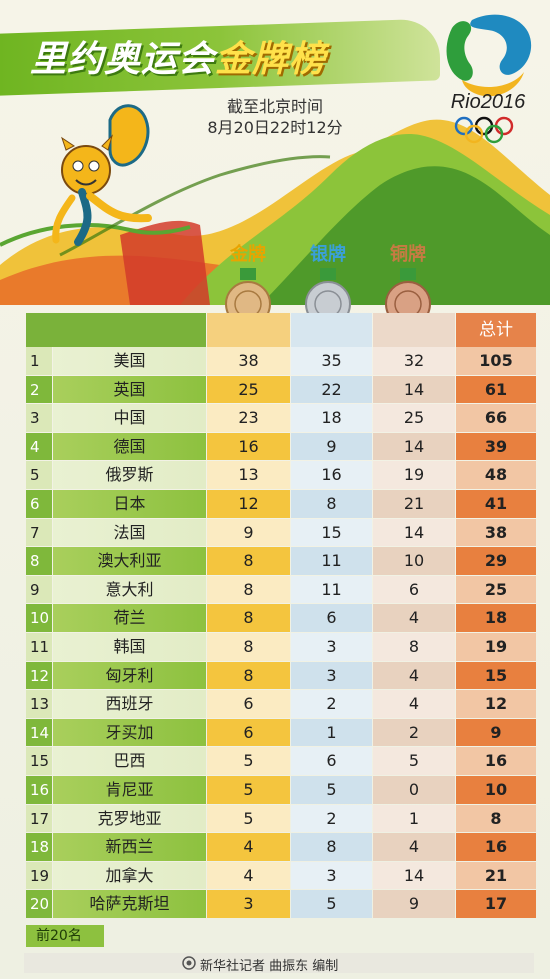  I want to click on rank-cell: 8, so click(39, 561).